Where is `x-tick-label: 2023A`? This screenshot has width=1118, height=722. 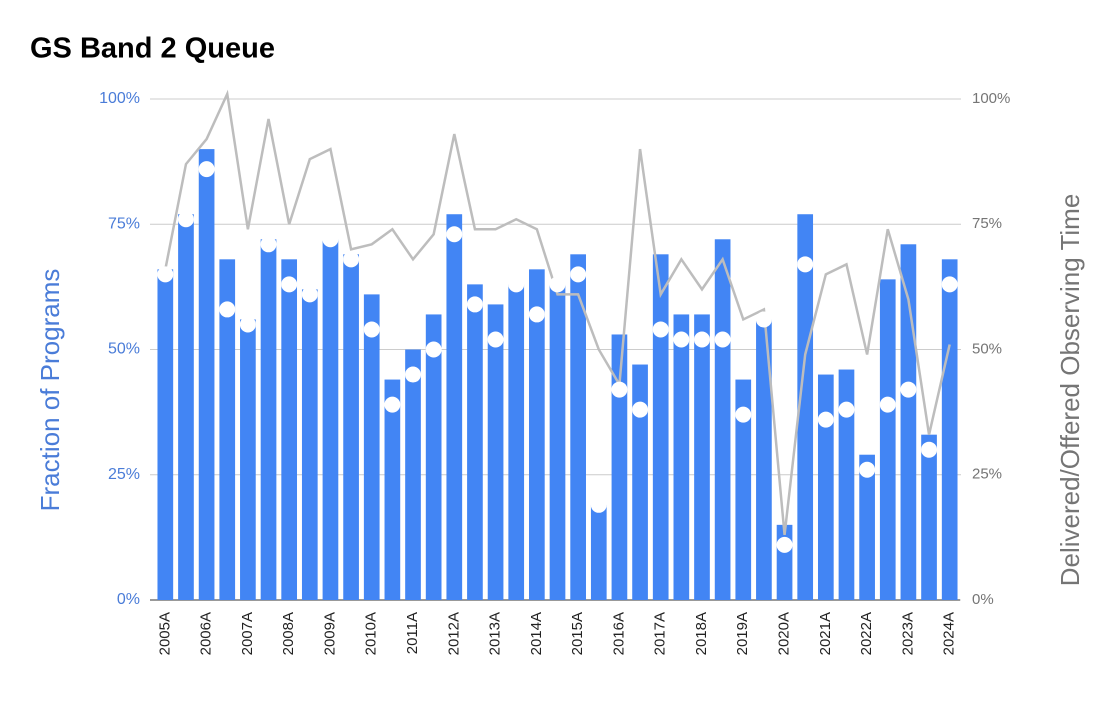
x-tick-label: 2023A is located at coordinates (907, 633).